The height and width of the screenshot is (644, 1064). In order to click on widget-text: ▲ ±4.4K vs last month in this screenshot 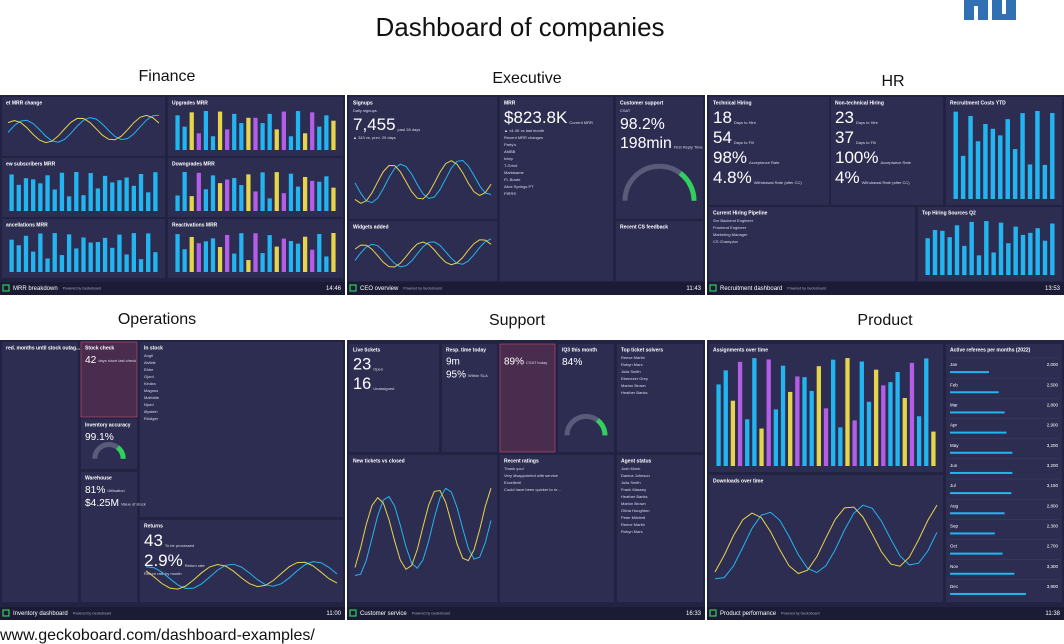, I will do `click(524, 130)`.